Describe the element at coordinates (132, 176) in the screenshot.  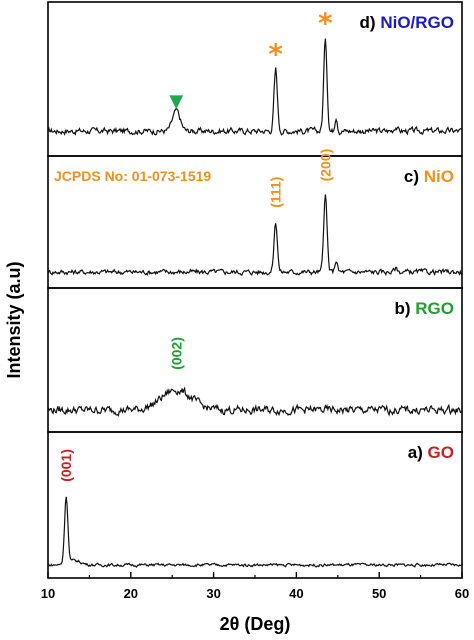
I see `jcpds-note: JCPDS No: 01-073-1519` at that location.